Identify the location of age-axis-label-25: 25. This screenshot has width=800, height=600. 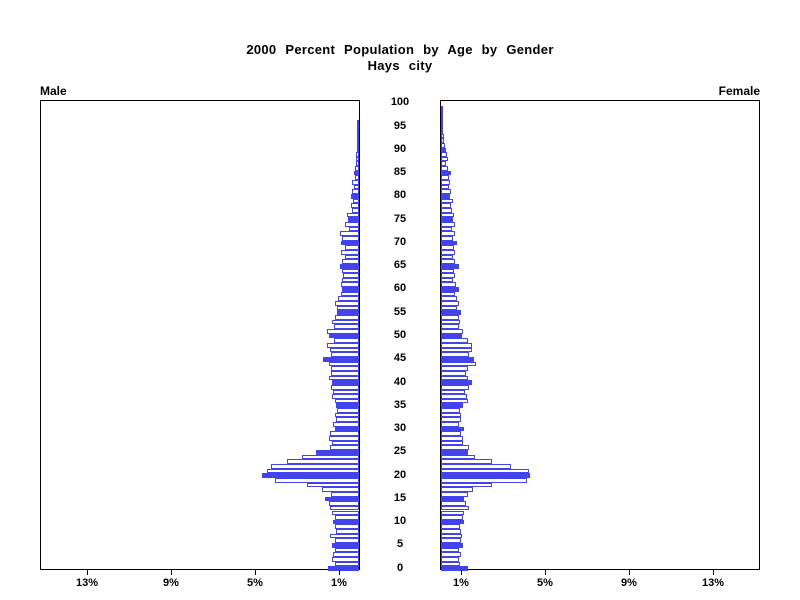
(400, 451).